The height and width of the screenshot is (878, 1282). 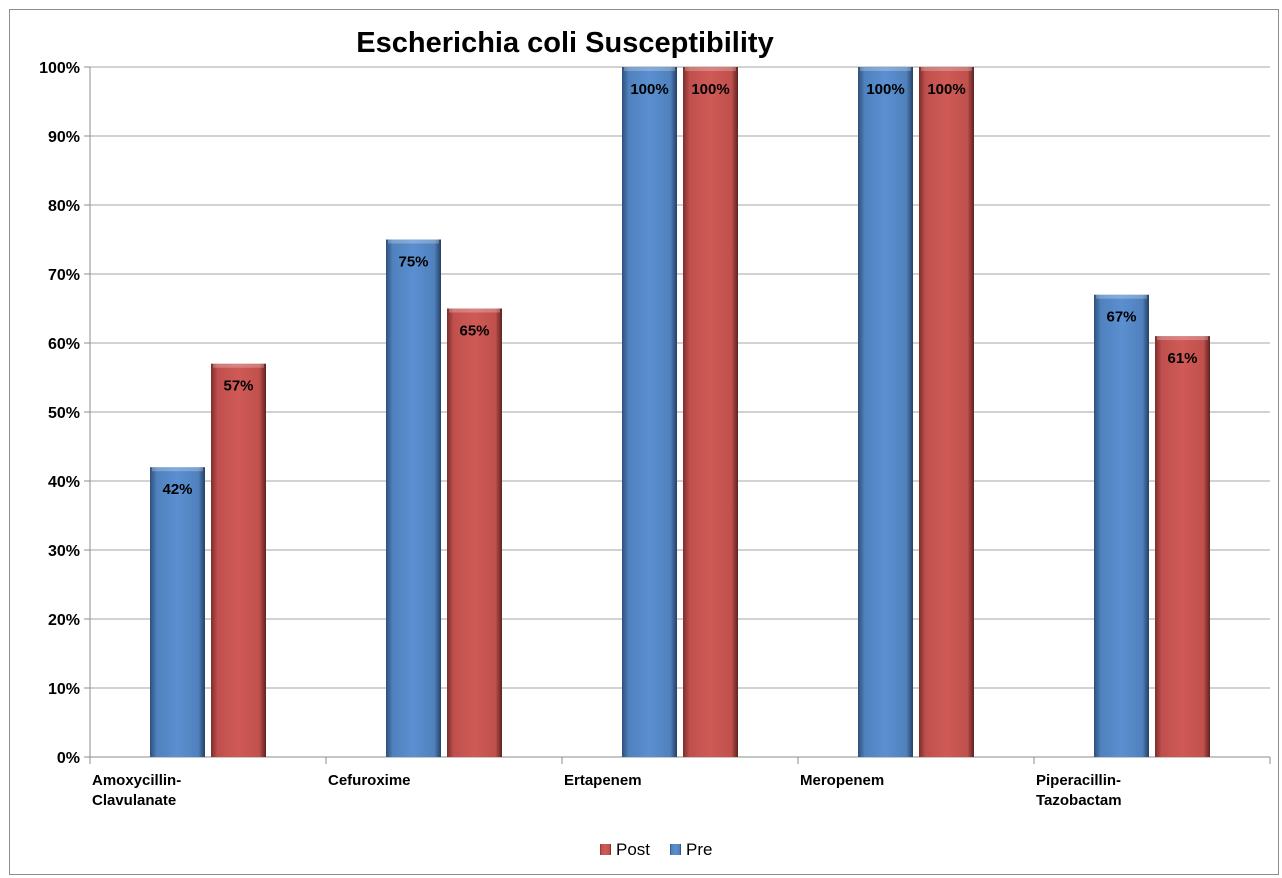 What do you see at coordinates (134, 800) in the screenshot?
I see `category-label-line: Clavulanate` at bounding box center [134, 800].